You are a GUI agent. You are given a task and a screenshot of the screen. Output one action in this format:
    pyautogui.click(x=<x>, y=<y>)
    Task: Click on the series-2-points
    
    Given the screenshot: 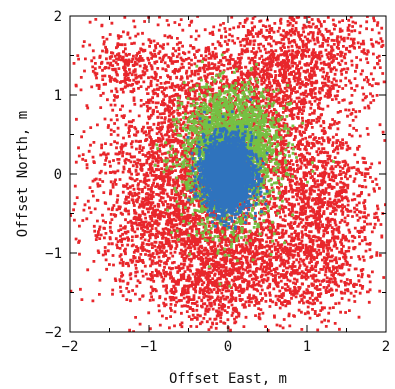 What is the action you would take?
    pyautogui.click(x=227, y=164)
    